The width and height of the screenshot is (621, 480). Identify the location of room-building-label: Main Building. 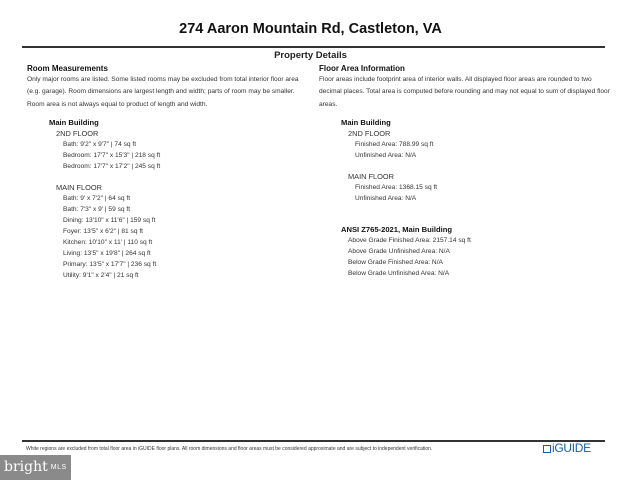
(74, 123).